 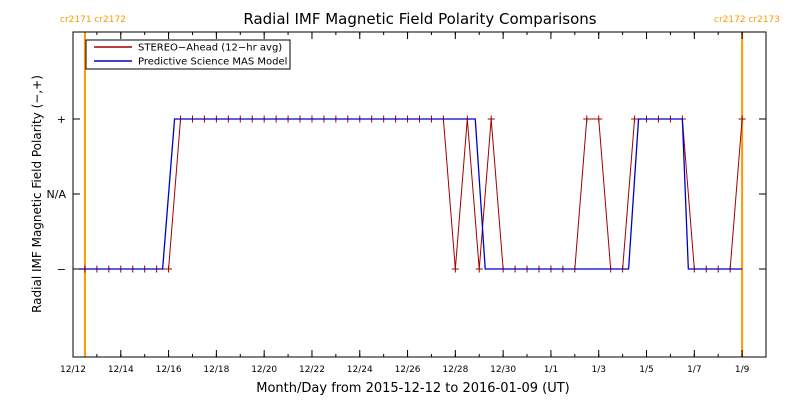 I want to click on x-tick-label: 12/22, so click(x=312, y=370).